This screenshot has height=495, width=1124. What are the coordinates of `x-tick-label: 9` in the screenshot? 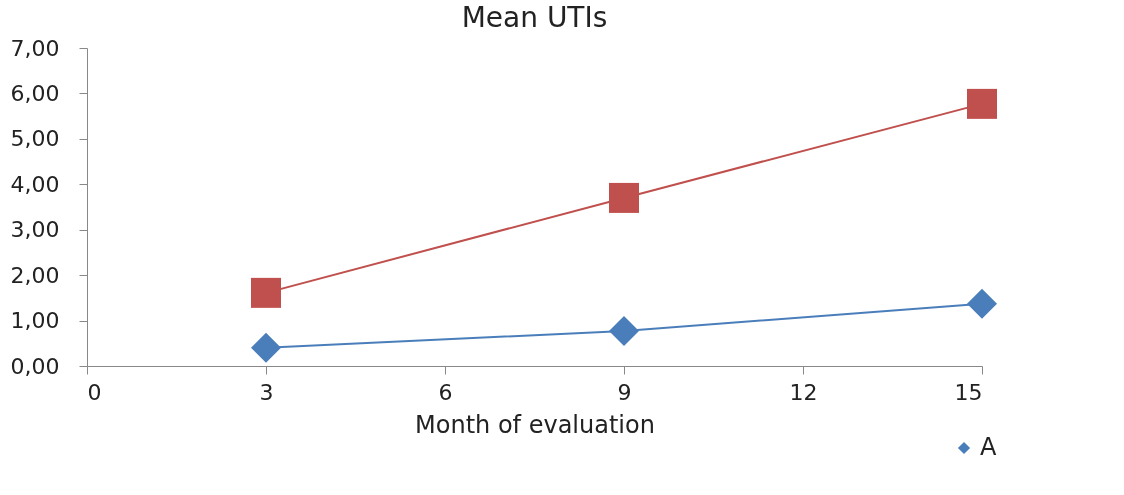 It's located at (624, 392).